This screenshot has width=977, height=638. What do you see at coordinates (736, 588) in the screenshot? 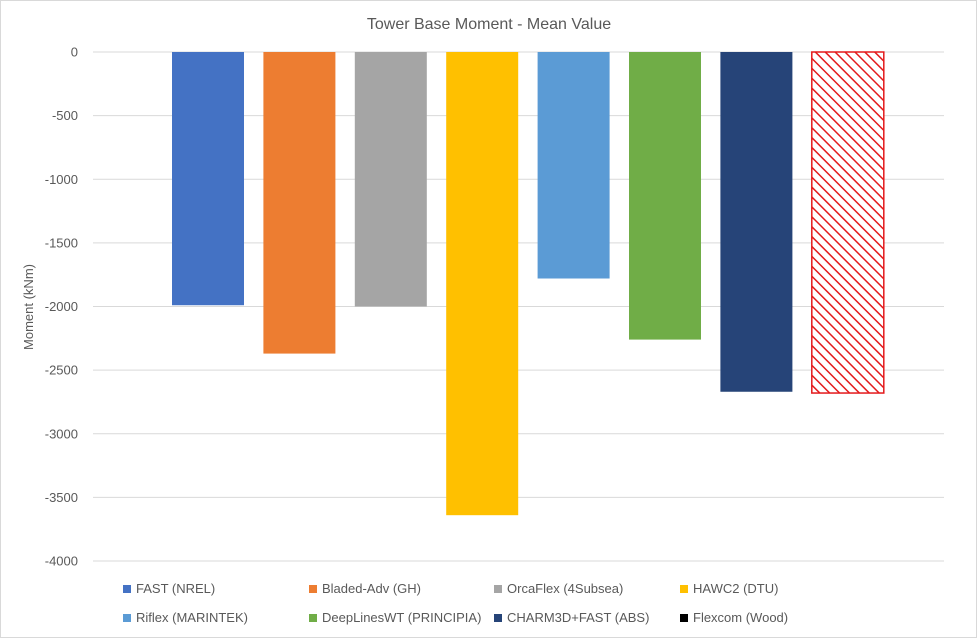
I see `legend-label: HAWC2 (DTU)` at bounding box center [736, 588].